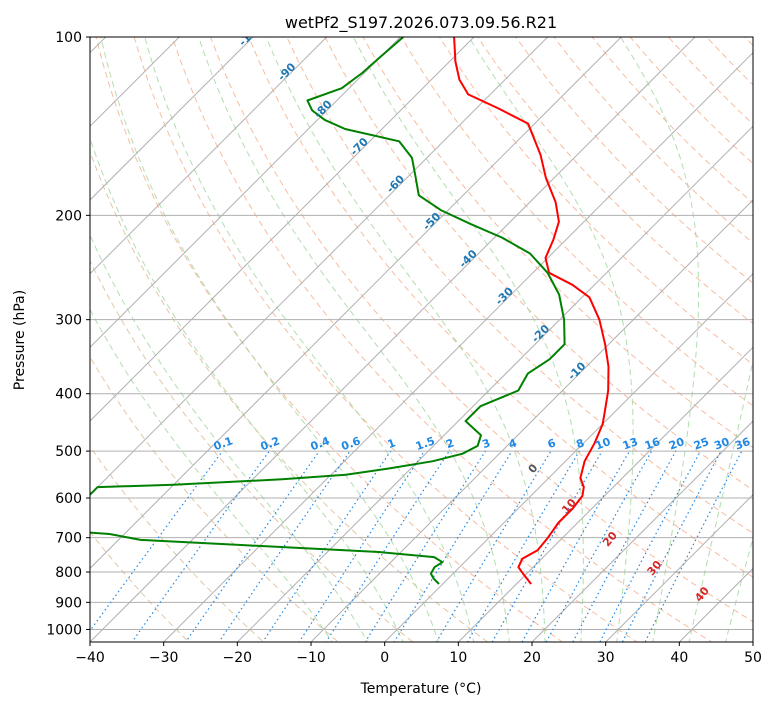 The width and height of the screenshot is (775, 708). Describe the element at coordinates (606, 658) in the screenshot. I see `x-tick-label: 30` at that location.